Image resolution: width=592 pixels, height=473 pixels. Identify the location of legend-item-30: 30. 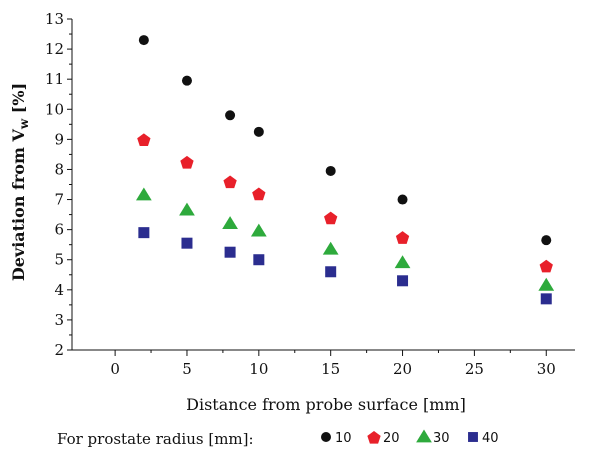
(433, 437).